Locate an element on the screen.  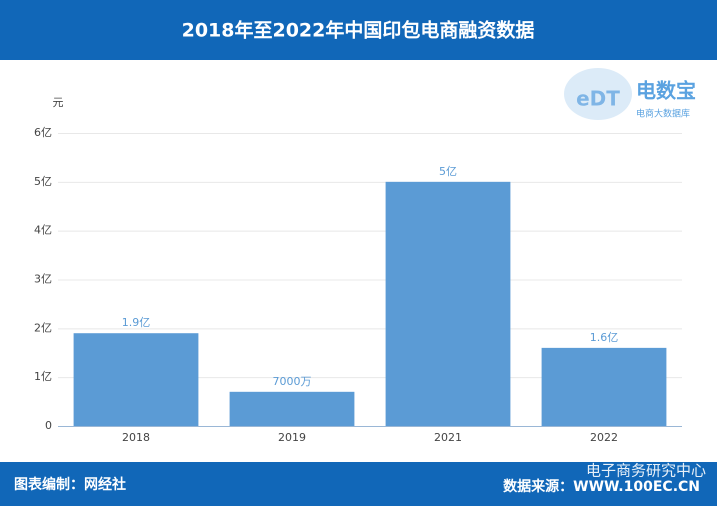
footer-right: 数据来源：WWW.100EC.CN is located at coordinates (601, 486).